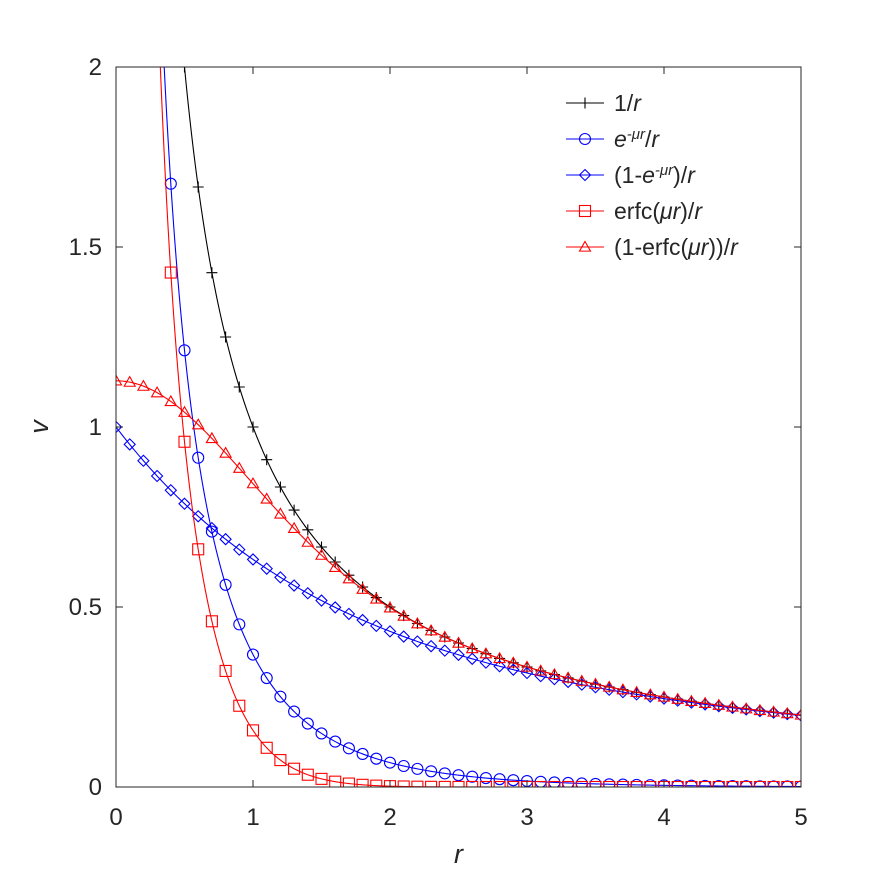 Image resolution: width=885 pixels, height=885 pixels. I want to click on y-axis-label: v, so click(39, 426).